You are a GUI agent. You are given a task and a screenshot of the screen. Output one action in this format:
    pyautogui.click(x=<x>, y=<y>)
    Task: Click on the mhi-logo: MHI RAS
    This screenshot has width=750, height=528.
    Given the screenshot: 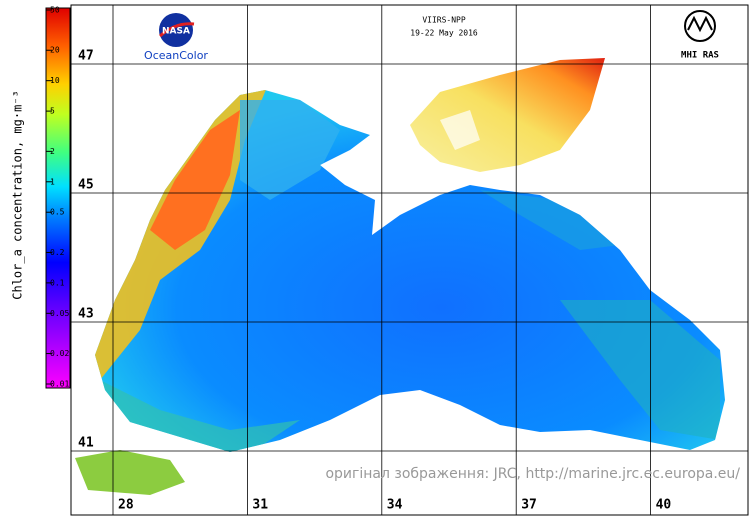 What is the action you would take?
    pyautogui.click(x=700, y=35)
    